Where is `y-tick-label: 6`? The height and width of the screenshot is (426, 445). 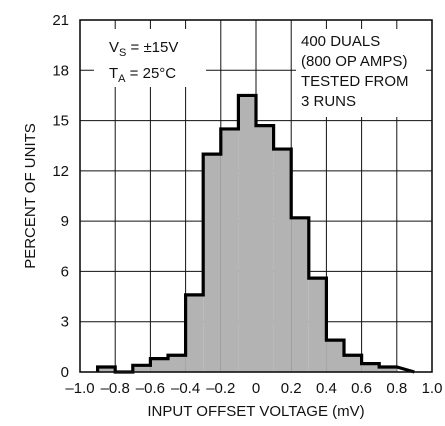
y-tick-label: 6 is located at coordinates (65, 271).